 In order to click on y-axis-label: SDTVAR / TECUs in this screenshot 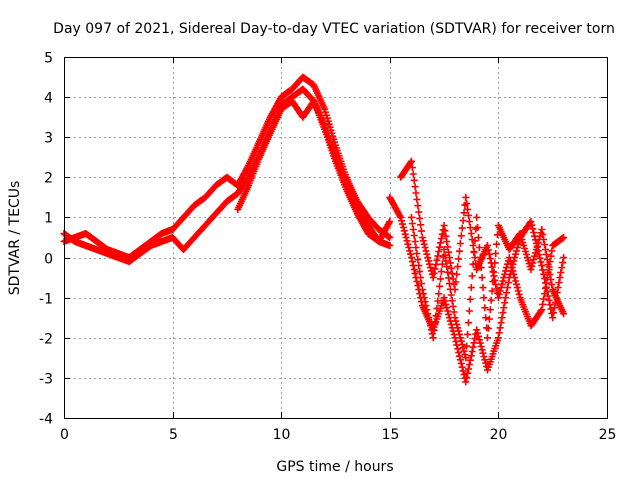, I will do `click(15, 238)`.